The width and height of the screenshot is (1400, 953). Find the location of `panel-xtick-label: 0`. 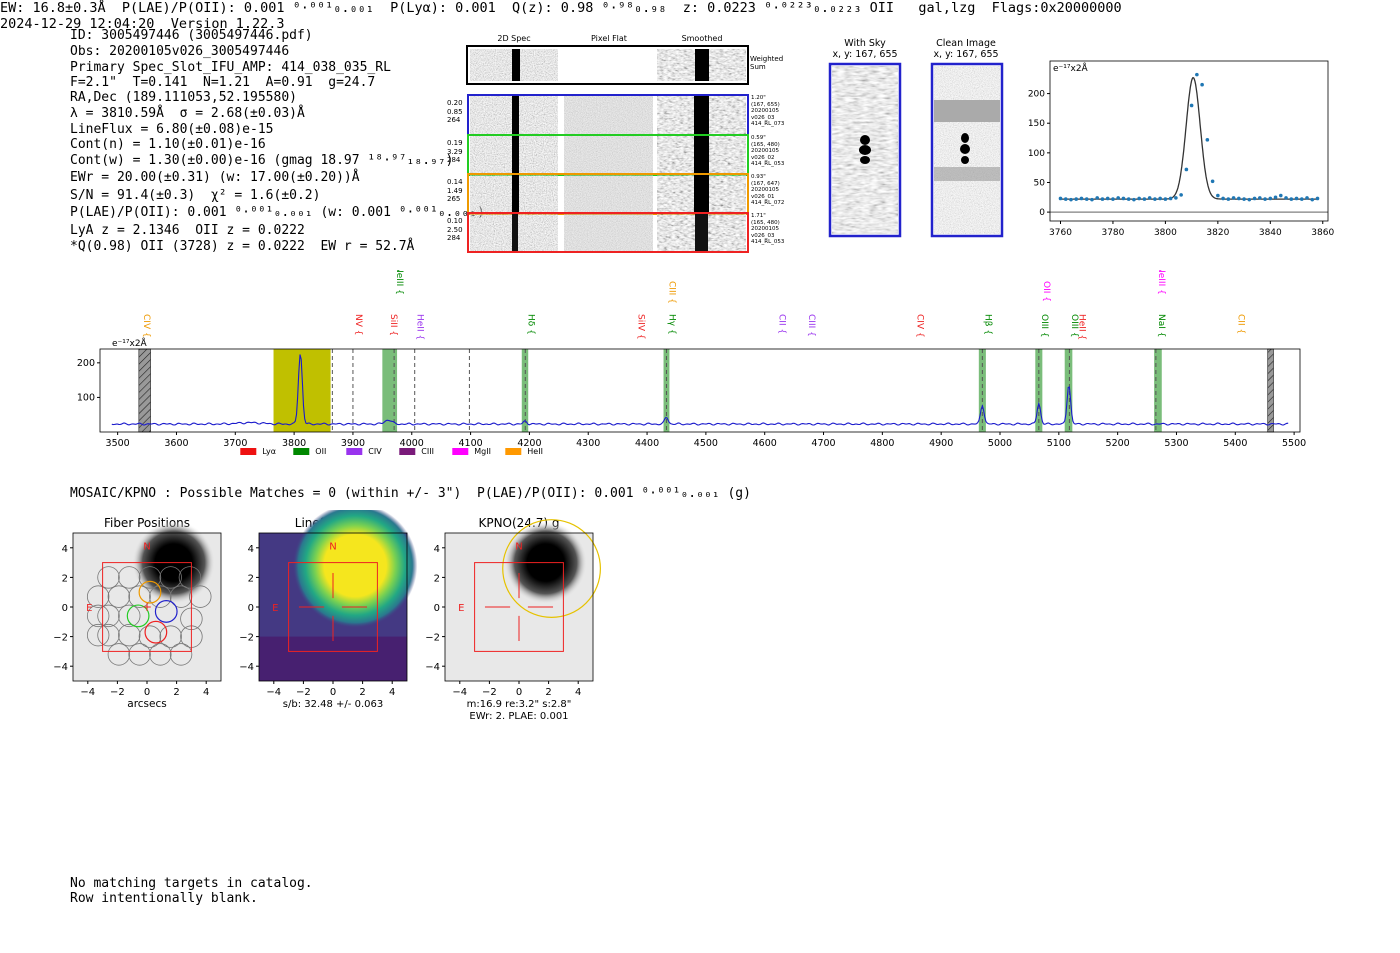

panel-xtick-label: 0 is located at coordinates (519, 692).